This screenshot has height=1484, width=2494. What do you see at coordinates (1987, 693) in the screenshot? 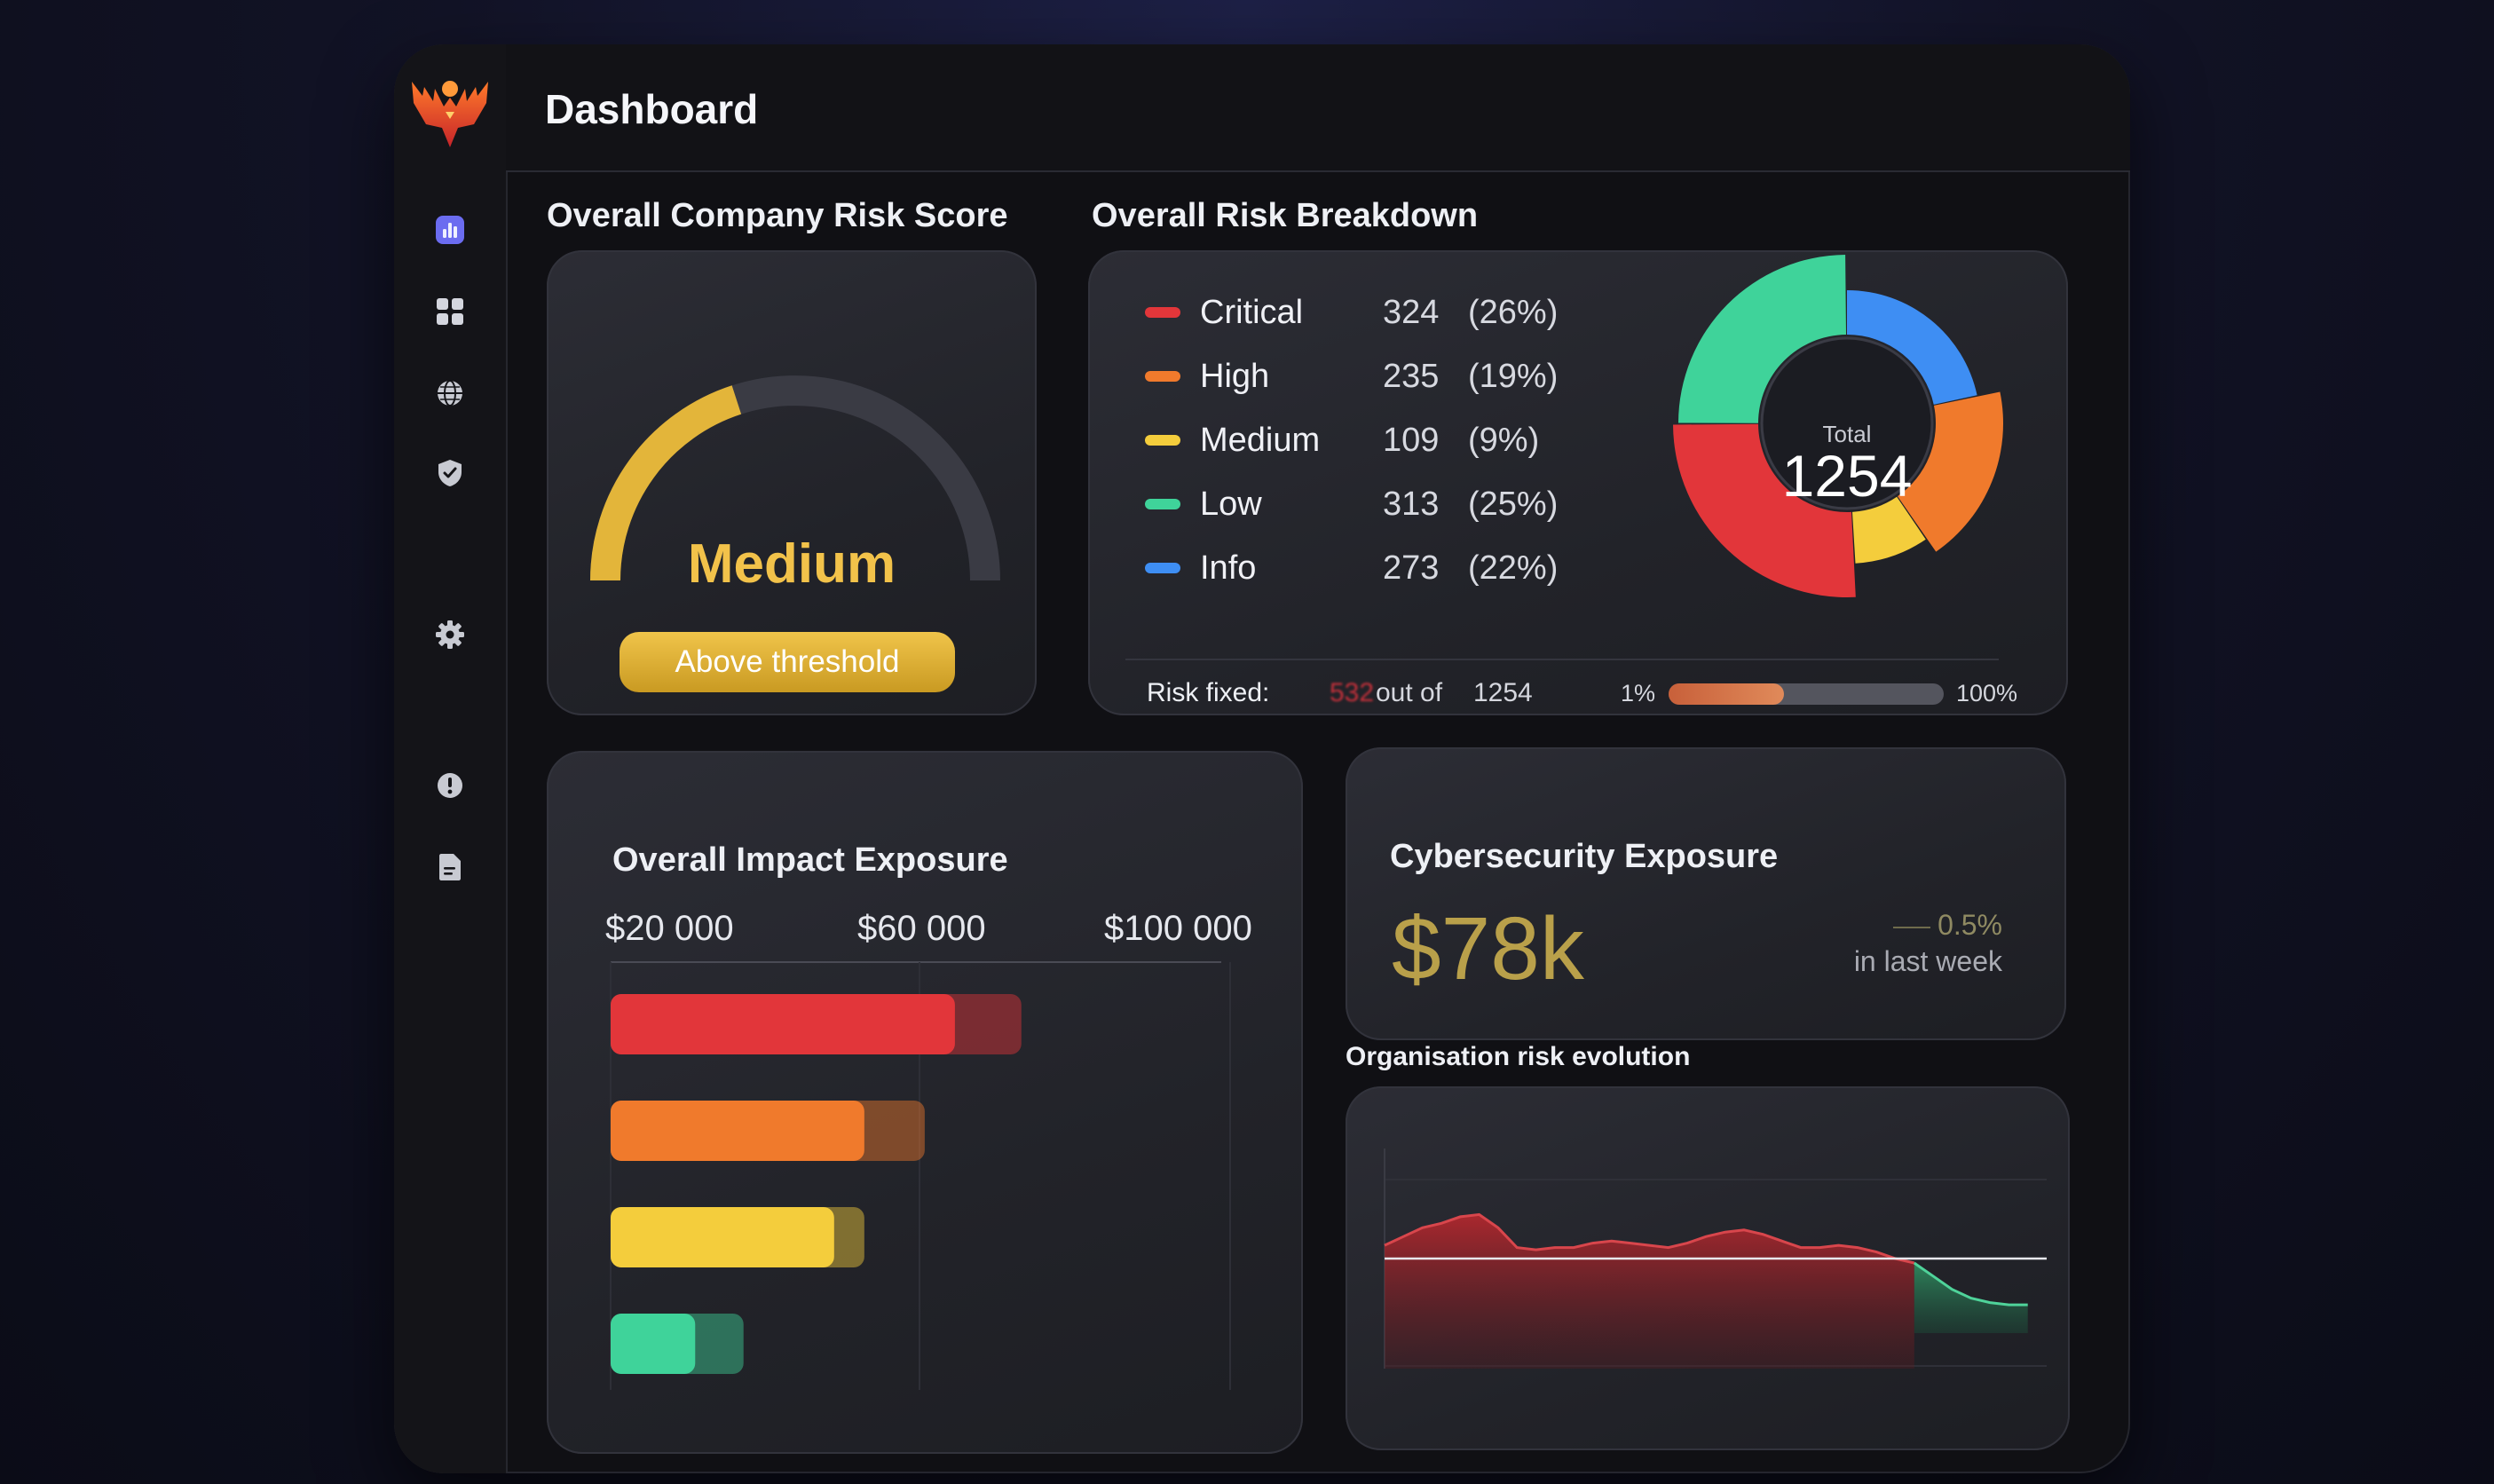
I see `progress-max-label: 100%` at bounding box center [1987, 693].